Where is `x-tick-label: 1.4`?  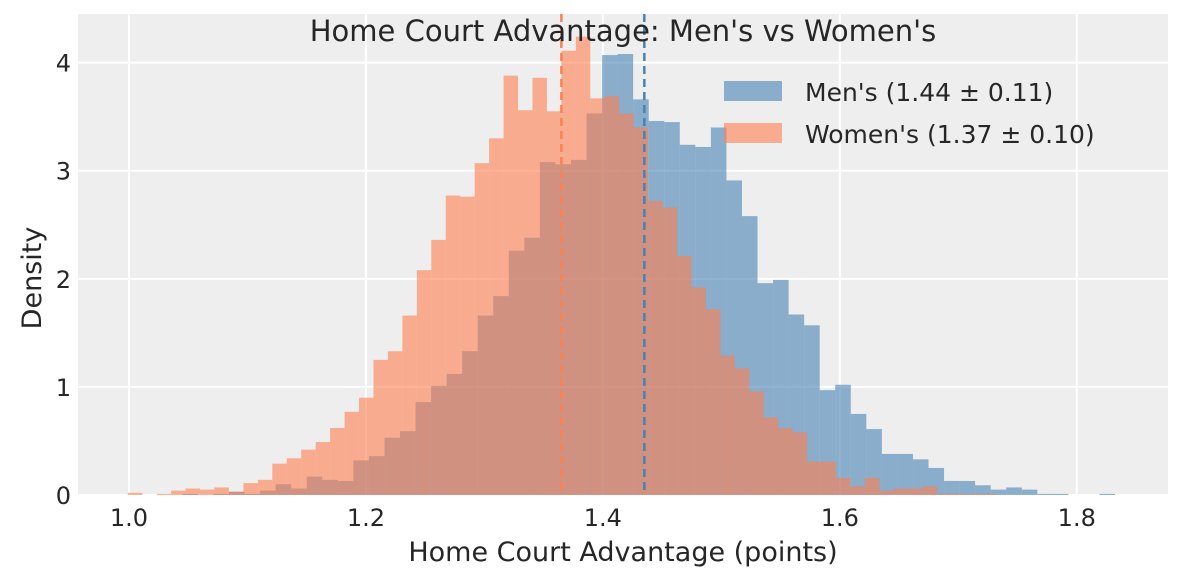 x-tick-label: 1.4 is located at coordinates (603, 518).